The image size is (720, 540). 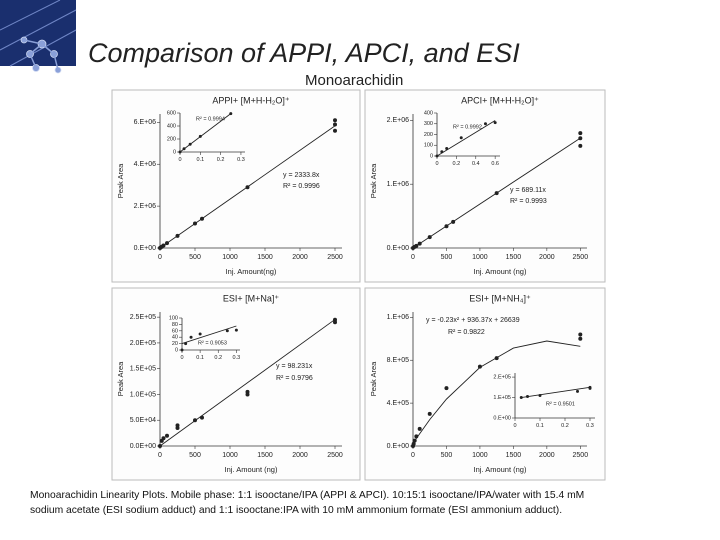 What do you see at coordinates (251, 298) in the screenshot?
I see `chart-title: ESI+ [M+Na]⁺` at bounding box center [251, 298].